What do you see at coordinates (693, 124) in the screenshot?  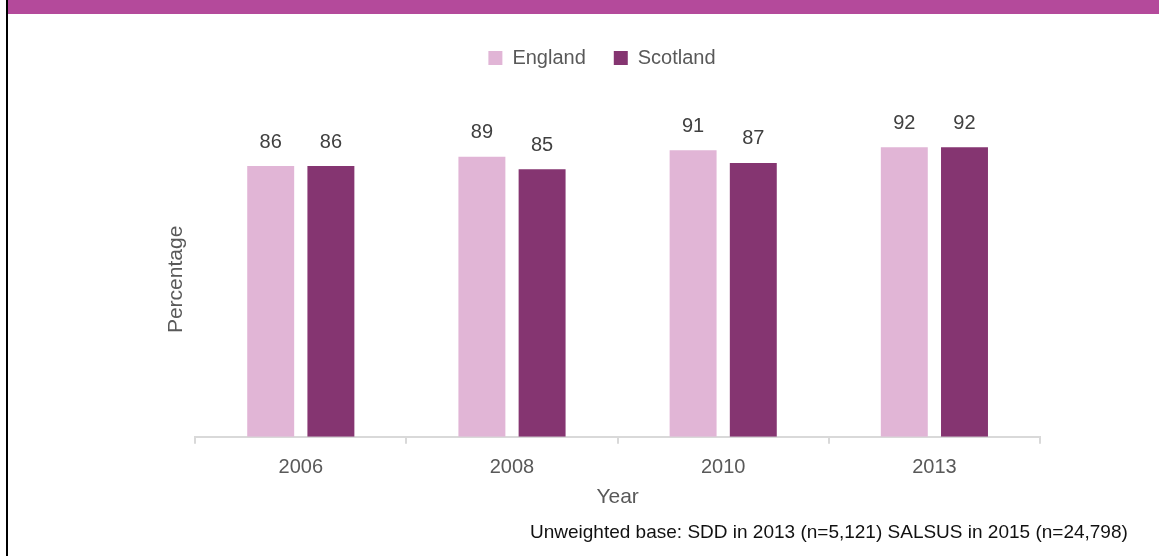 I see `data-label: 91` at bounding box center [693, 124].